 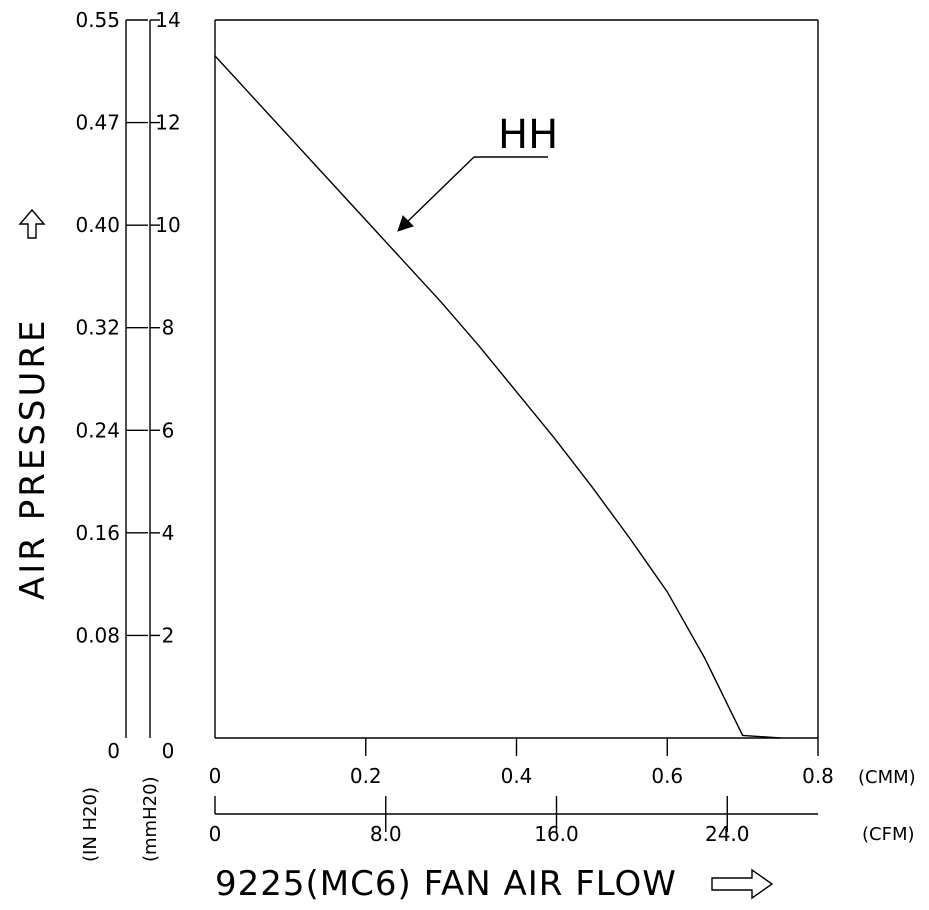 I want to click on x-tick-label-cmm: 0.2, so click(x=366, y=776).